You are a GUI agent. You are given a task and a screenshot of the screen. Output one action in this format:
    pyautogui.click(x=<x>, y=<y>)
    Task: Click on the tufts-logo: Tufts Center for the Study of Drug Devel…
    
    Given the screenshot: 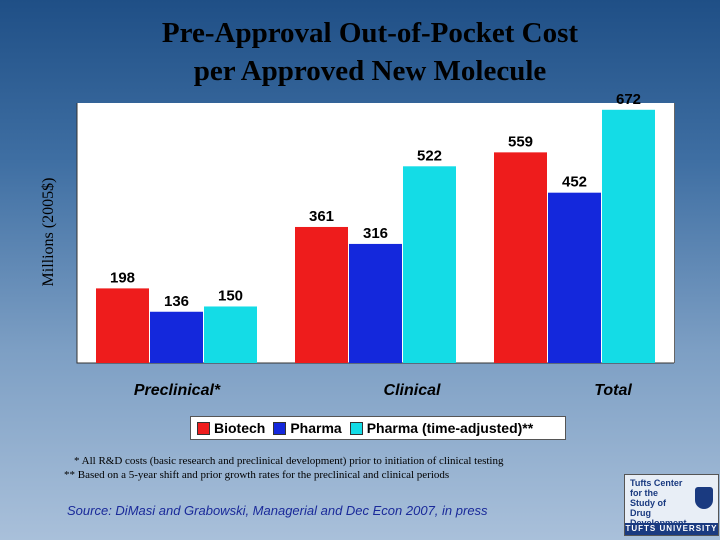 What is the action you would take?
    pyautogui.click(x=671, y=505)
    